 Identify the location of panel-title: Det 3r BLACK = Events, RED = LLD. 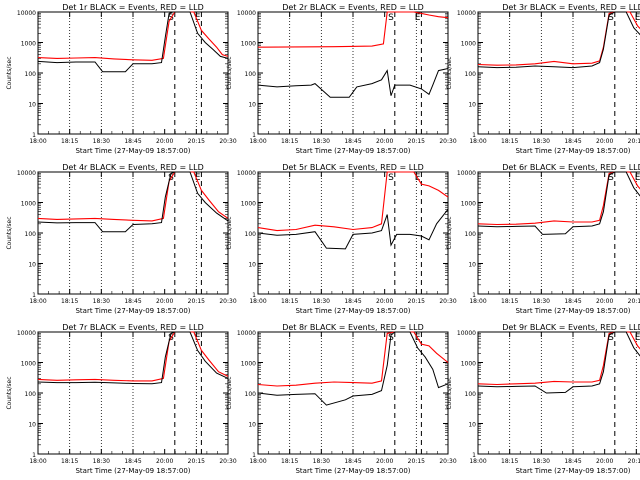
(571, 7).